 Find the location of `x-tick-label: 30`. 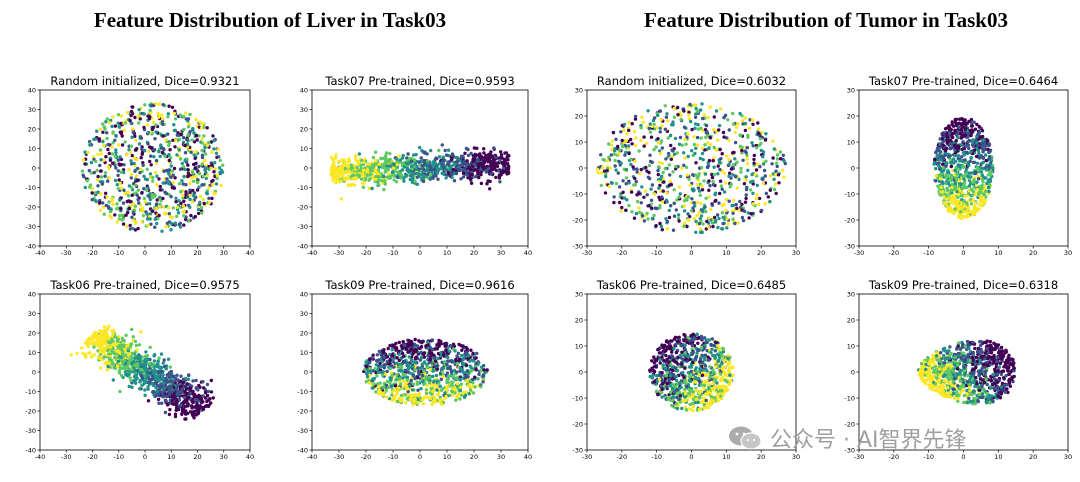

x-tick-label: 30 is located at coordinates (796, 253).